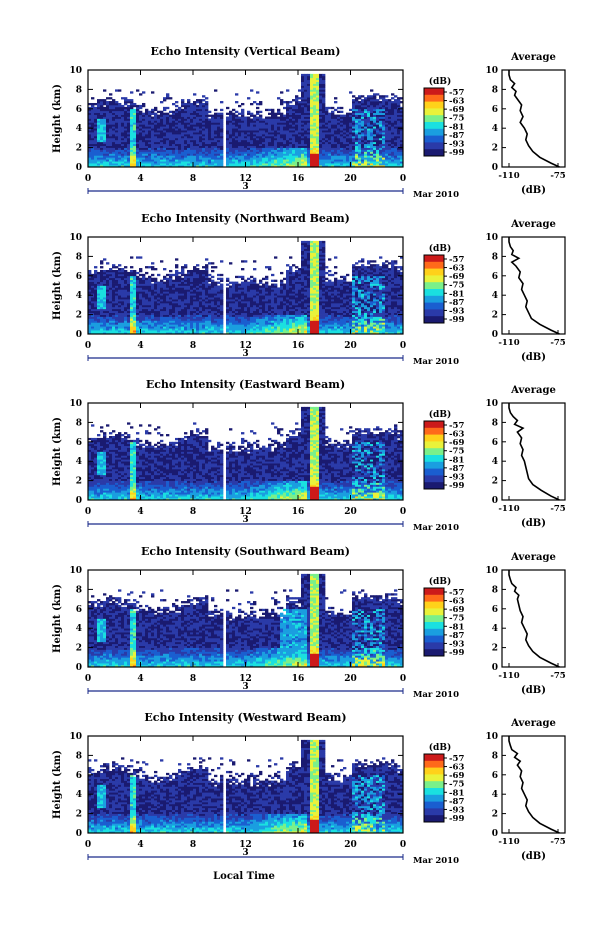 This screenshot has height=929, width=616. Describe the element at coordinates (79, 110) in the screenshot. I see `y-tick-label: 6` at that location.